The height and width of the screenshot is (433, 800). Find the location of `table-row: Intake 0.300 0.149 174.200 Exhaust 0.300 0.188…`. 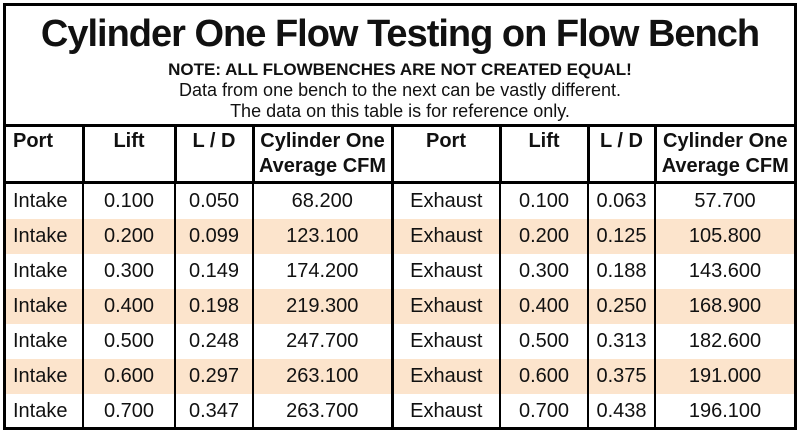

table-row: Intake 0.300 0.149 174.200 Exhaust 0.300 0.188… is located at coordinates (400, 271).